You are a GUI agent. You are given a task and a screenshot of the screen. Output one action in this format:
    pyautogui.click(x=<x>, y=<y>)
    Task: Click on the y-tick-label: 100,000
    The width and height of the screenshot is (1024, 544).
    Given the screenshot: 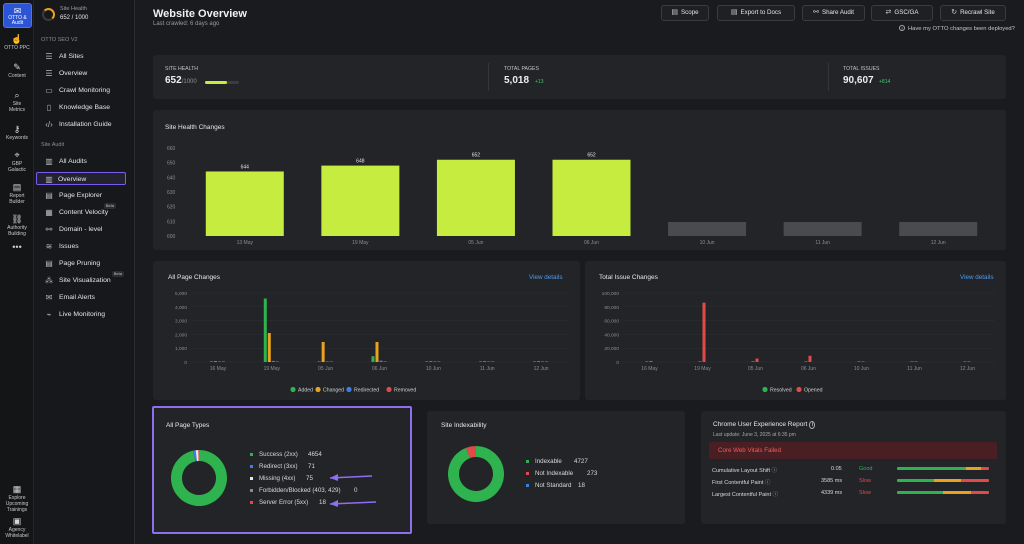 What is the action you would take?
    pyautogui.click(x=611, y=294)
    